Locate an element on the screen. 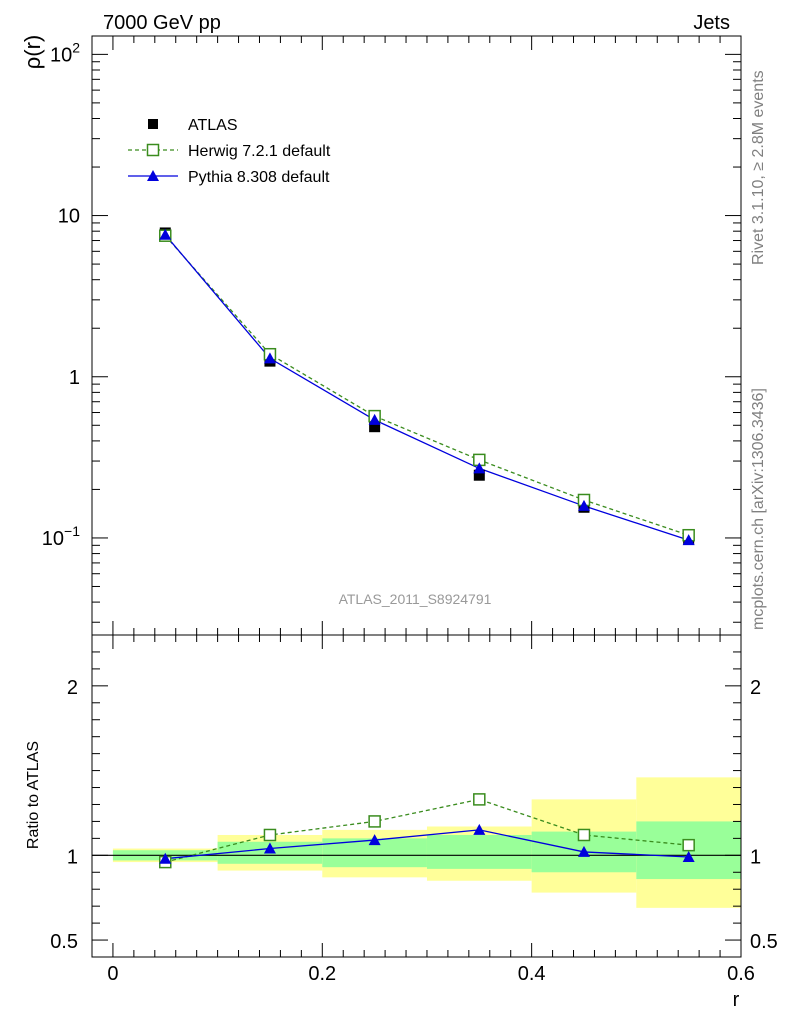  ratio-y-axis-title: Ratio to ATLAS is located at coordinates (33, 795).